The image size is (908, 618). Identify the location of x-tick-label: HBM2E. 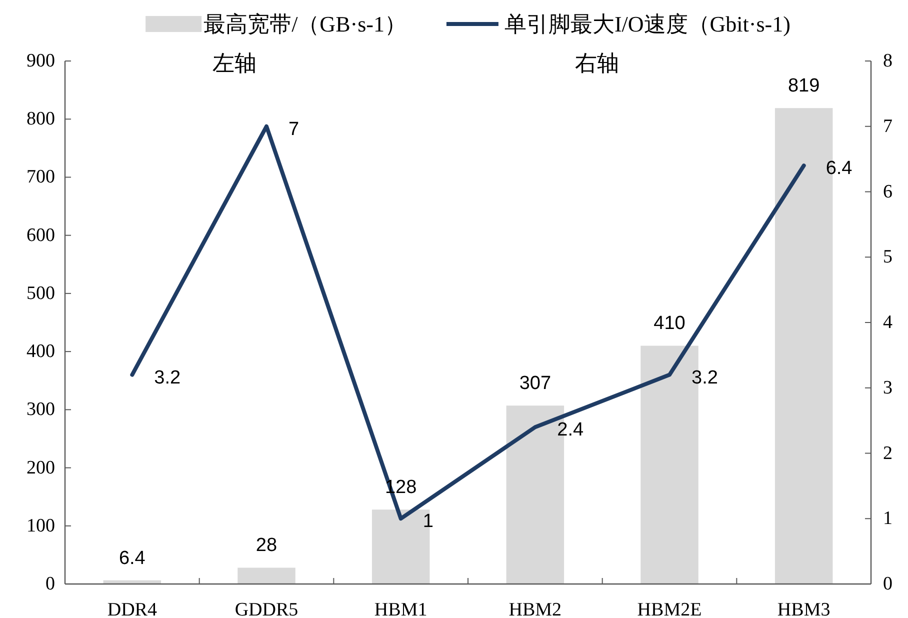
(669, 609).